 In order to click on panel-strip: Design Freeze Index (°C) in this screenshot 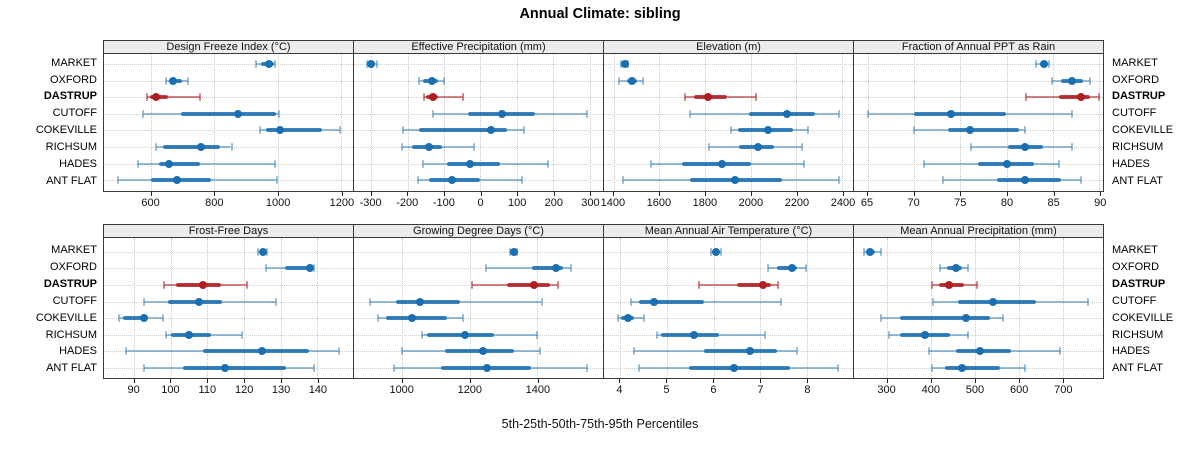, I will do `click(228, 47)`.